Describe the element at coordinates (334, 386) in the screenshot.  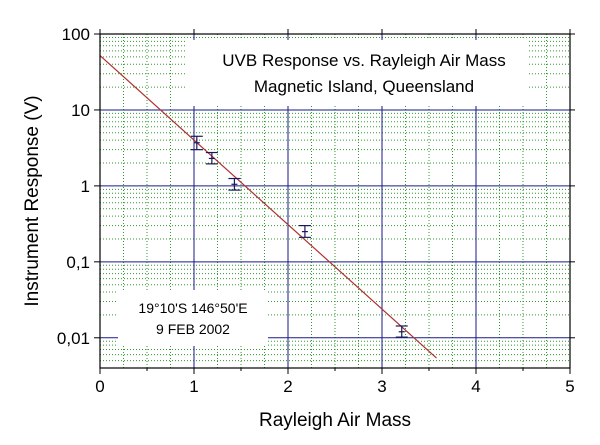
I see `x-tick-labels: 0 1 2 3 4 5` at that location.